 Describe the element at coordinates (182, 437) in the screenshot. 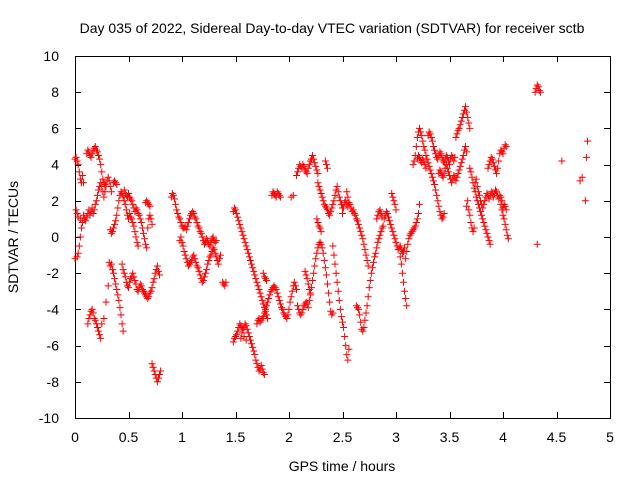

I see `x-tick-label: 1` at that location.